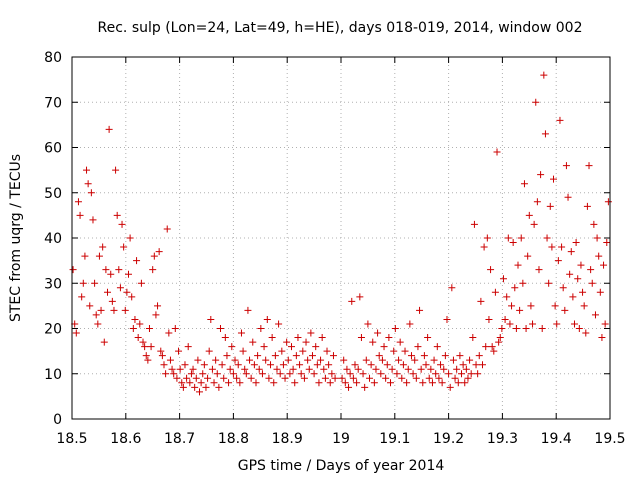 The height and width of the screenshot is (480, 640). I want to click on x-tick-label: 19.1, so click(394, 439).